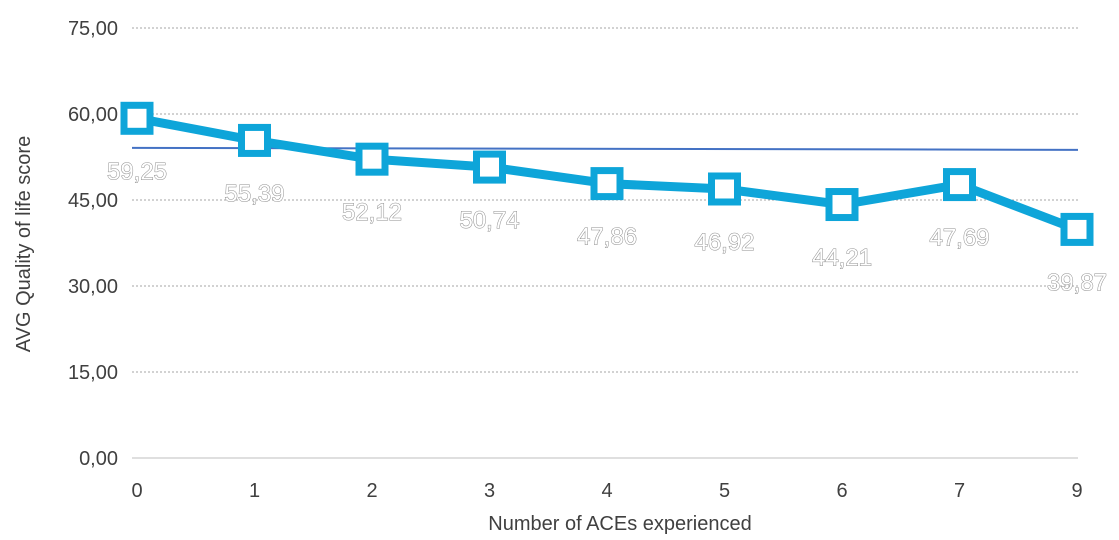  I want to click on data-label: 47,69, so click(959, 238).